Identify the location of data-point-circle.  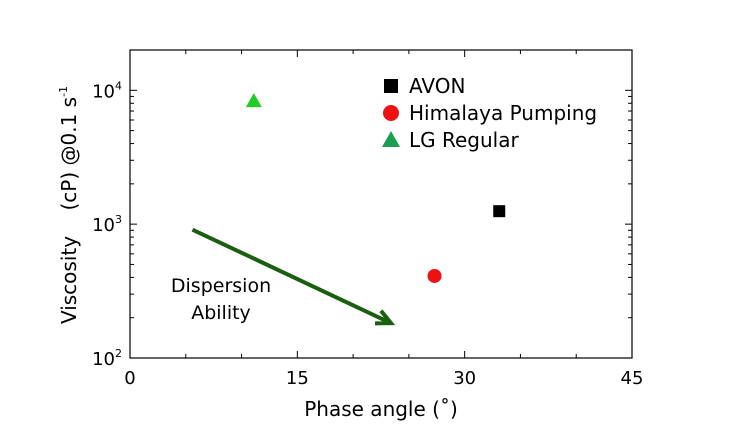
(434, 275).